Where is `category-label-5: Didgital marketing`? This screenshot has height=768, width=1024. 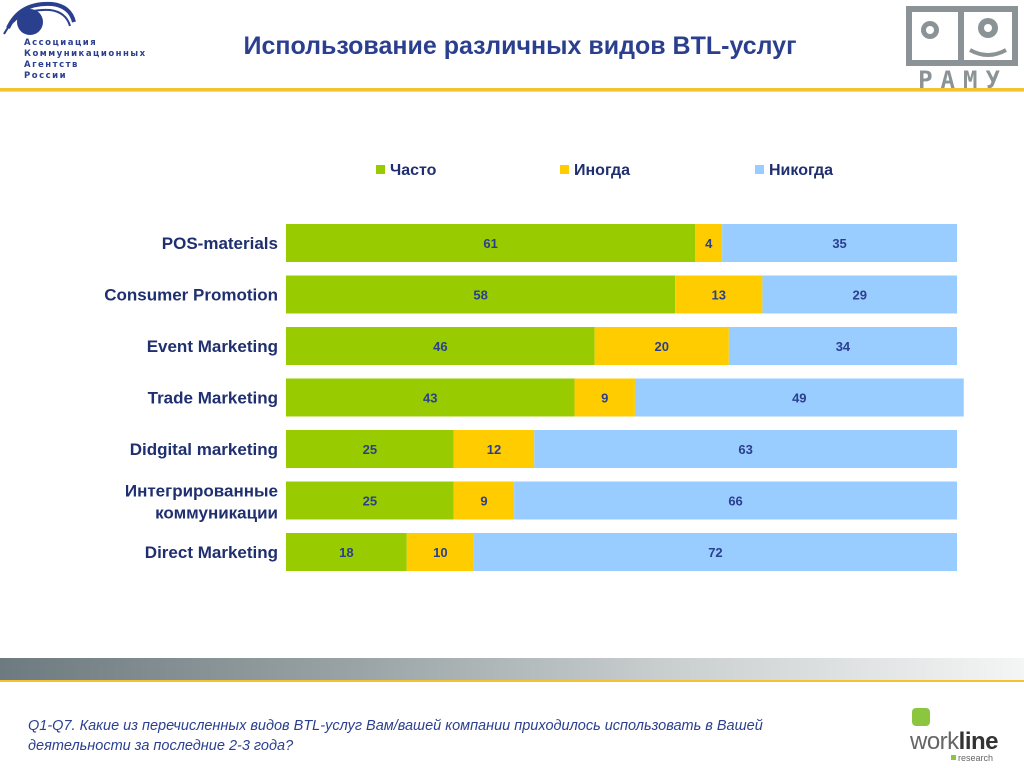 category-label-5: Didgital marketing is located at coordinates (204, 449).